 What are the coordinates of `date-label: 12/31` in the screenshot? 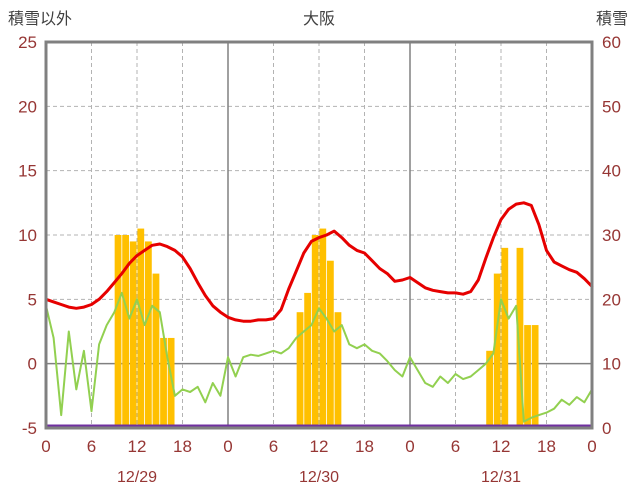 It's located at (501, 477).